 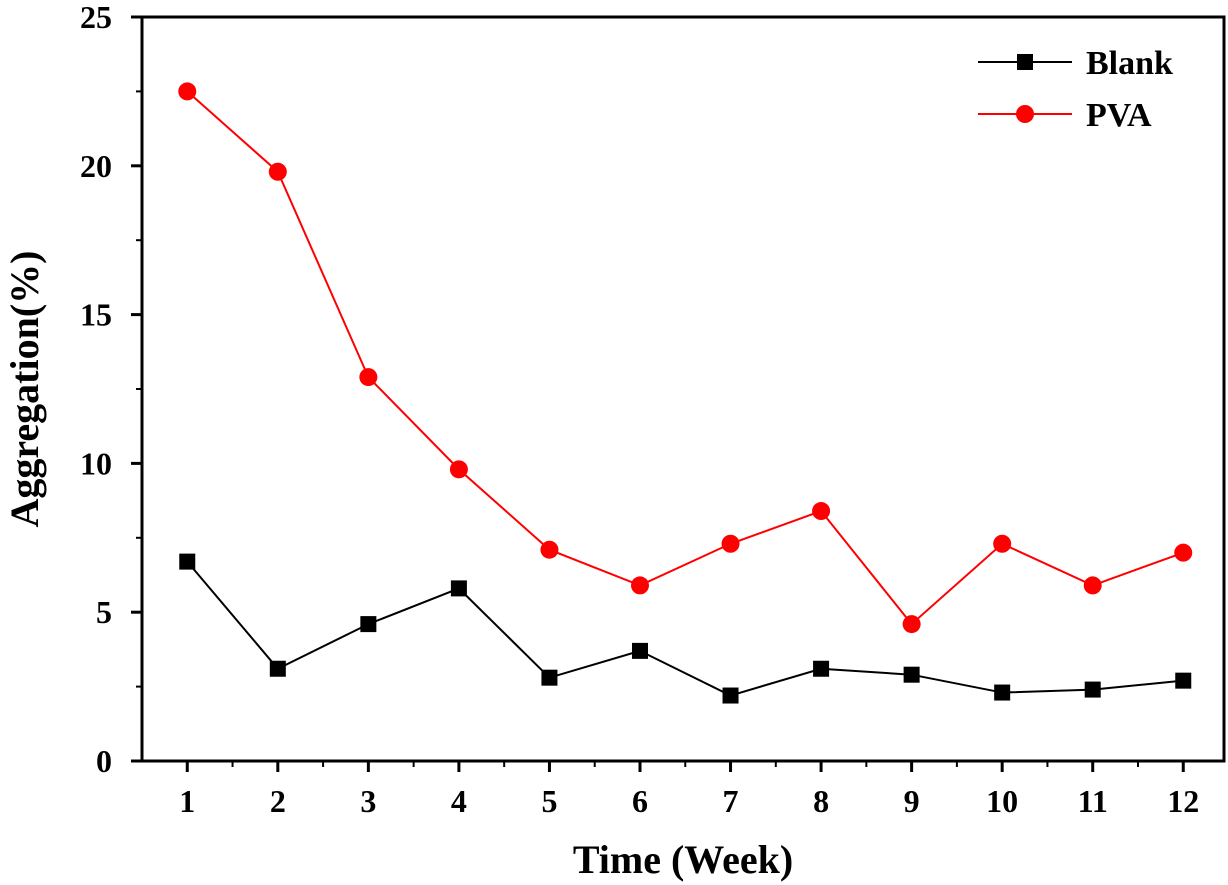 I want to click on y-tick-label: 15, so click(x=96, y=315).